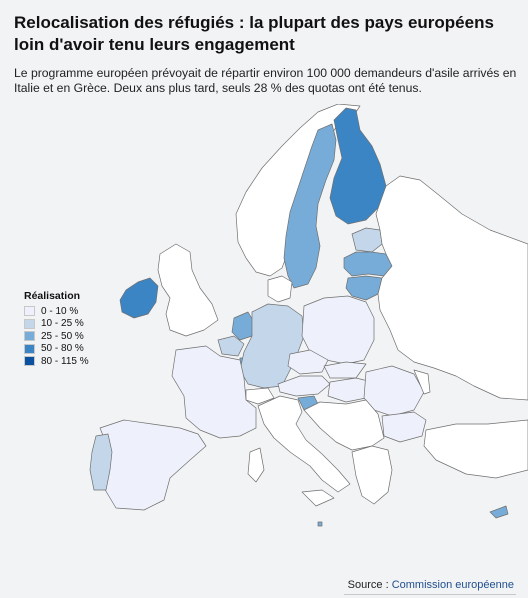  Describe the element at coordinates (101, 462) in the screenshot. I see `region-portugal` at that location.